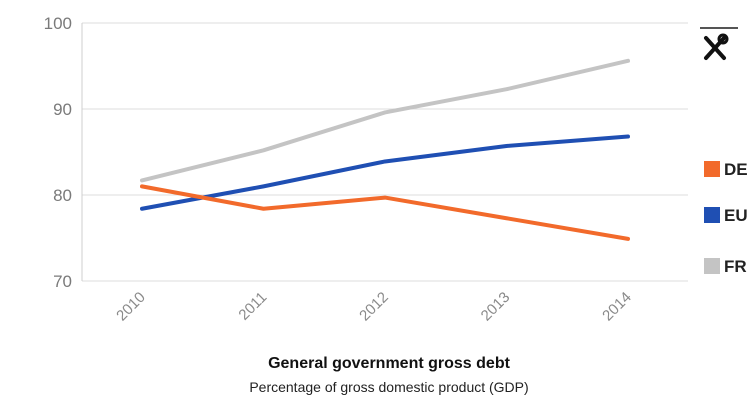 The image size is (754, 404). I want to click on series-line-eu, so click(385, 172).